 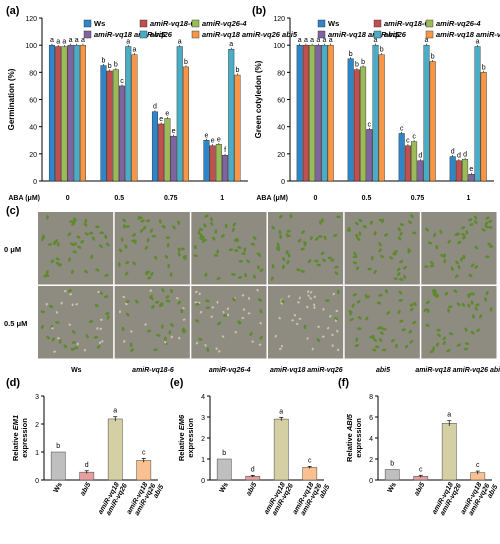 What do you see at coordinates (103, 61) in the screenshot?
I see `significance-letter: b` at bounding box center [103, 61].